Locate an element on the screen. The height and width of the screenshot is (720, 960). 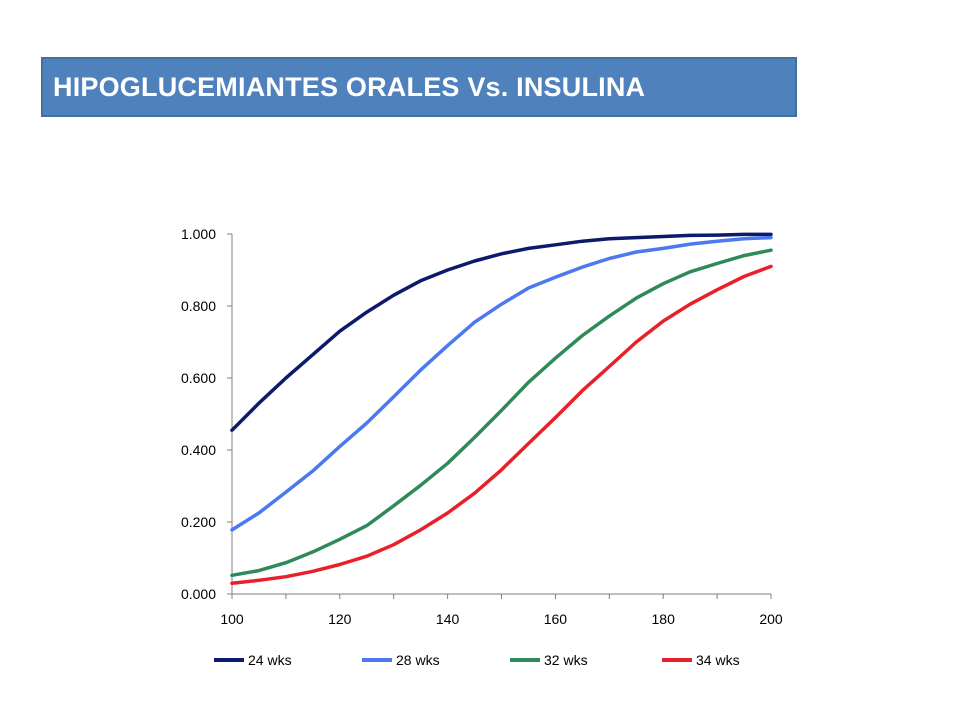
y-axis-label-group: Probability of insulin need is located at coordinates (167, 413).